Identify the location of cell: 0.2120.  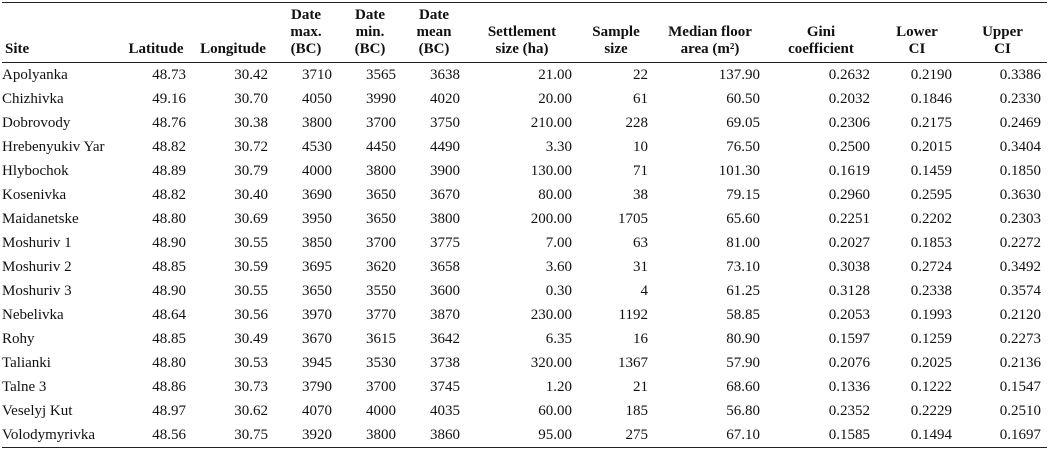
(1020, 314).